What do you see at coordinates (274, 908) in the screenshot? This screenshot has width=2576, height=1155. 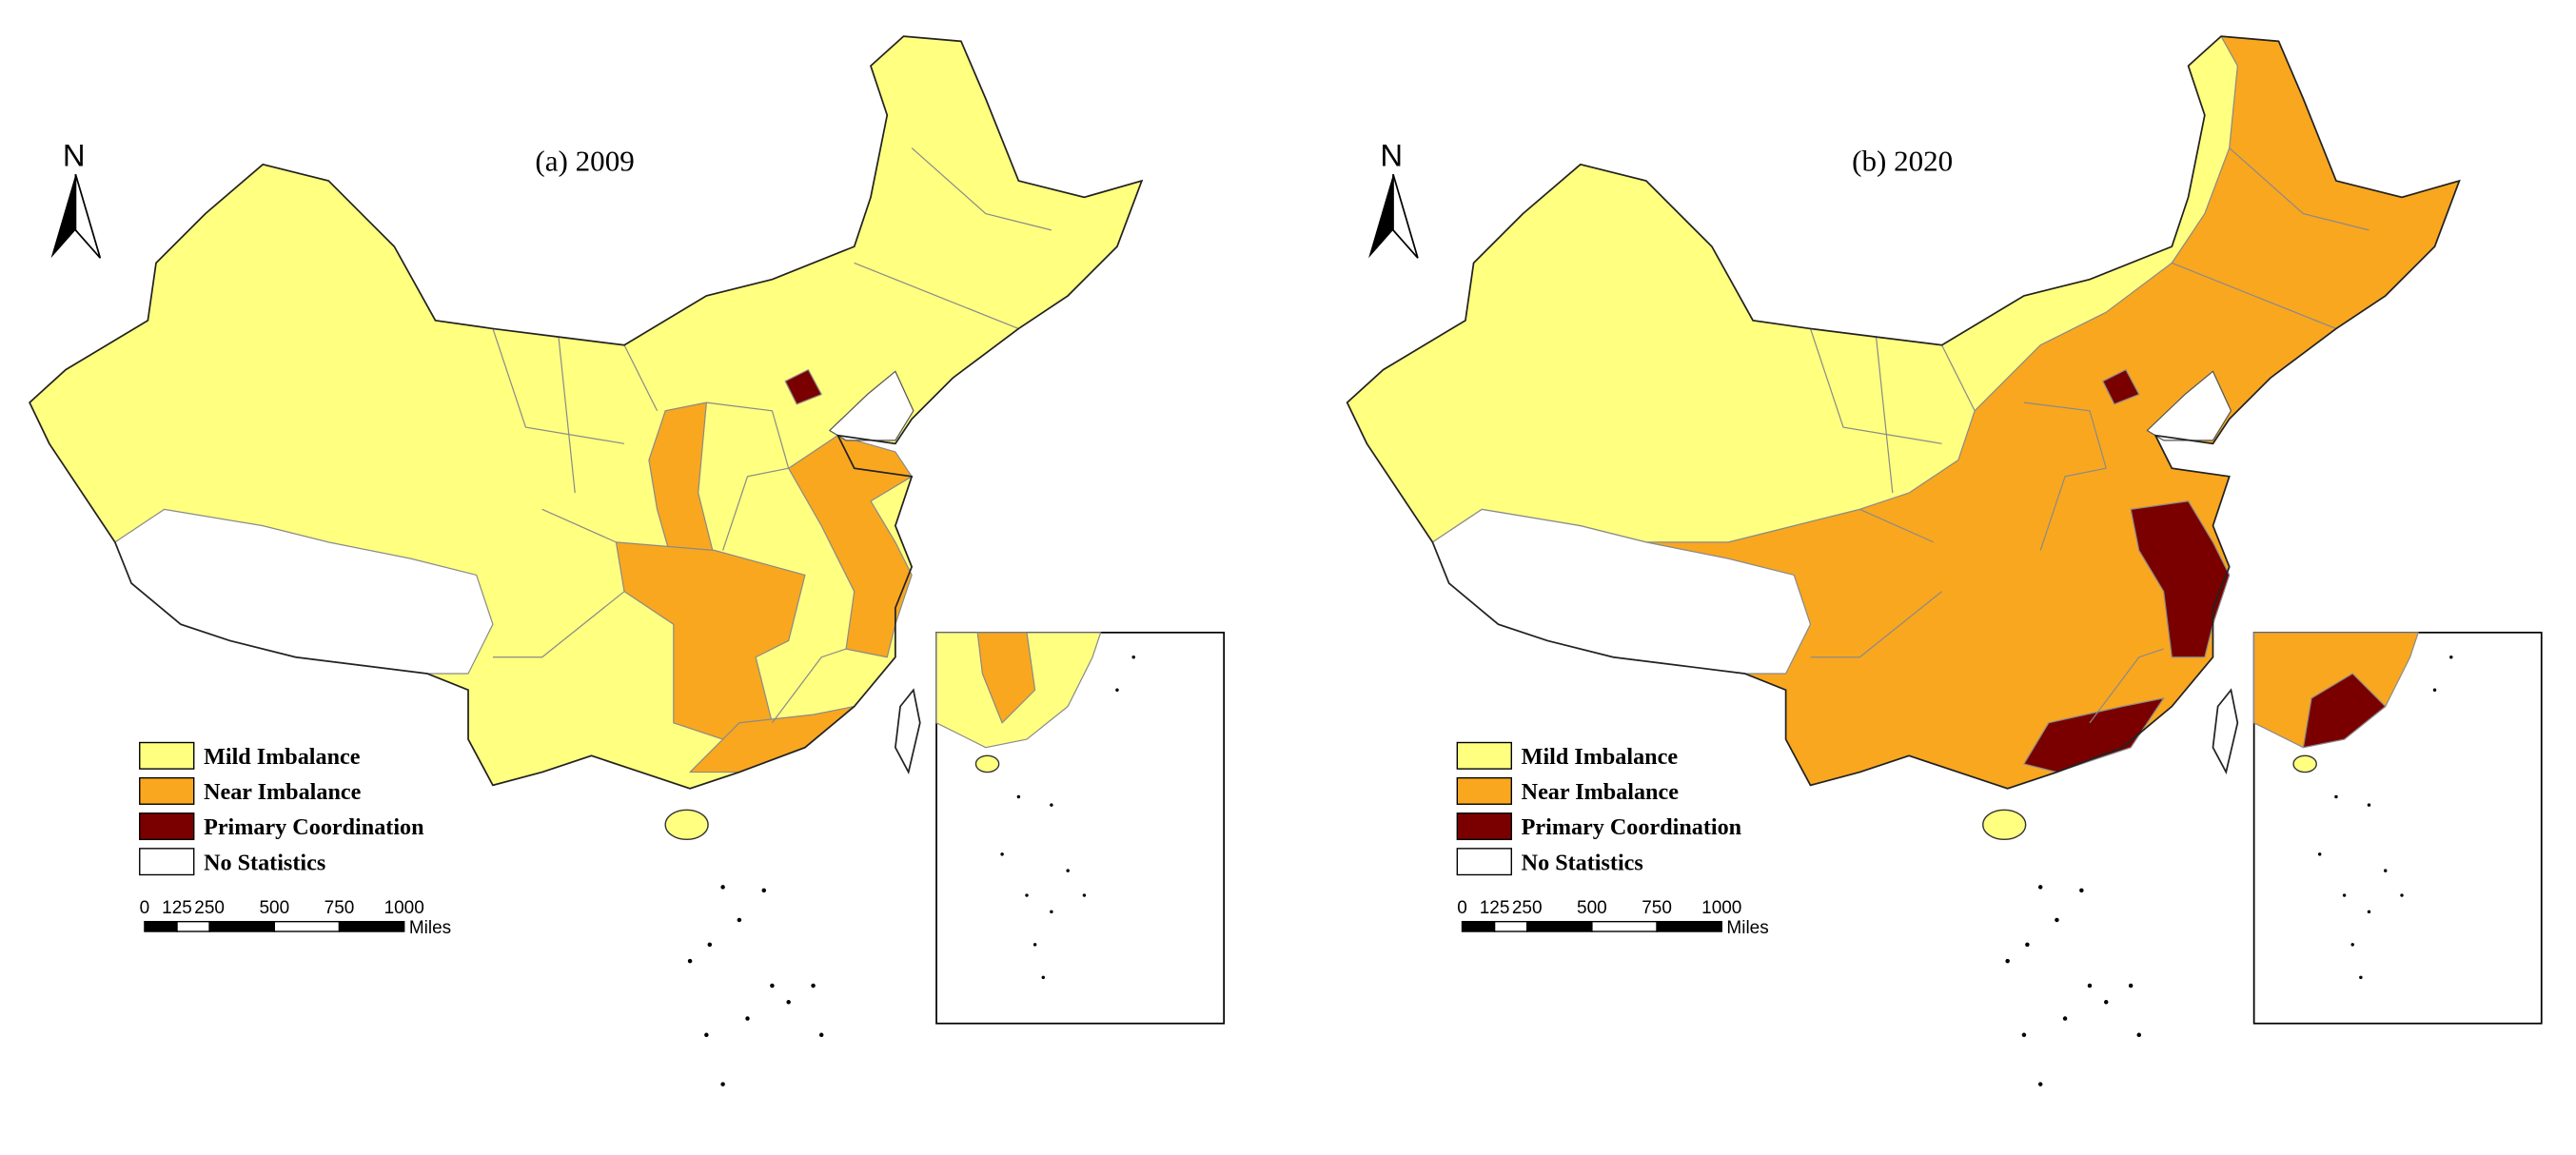 I see `scale-label: 500` at bounding box center [274, 908].